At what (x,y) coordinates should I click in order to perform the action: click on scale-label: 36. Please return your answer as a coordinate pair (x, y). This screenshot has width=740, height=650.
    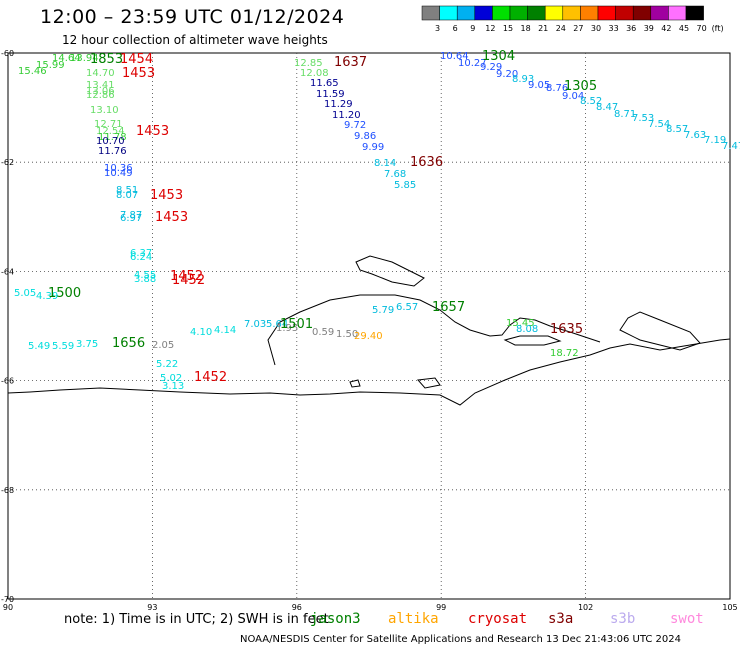
    Looking at the image, I should click on (631, 28).